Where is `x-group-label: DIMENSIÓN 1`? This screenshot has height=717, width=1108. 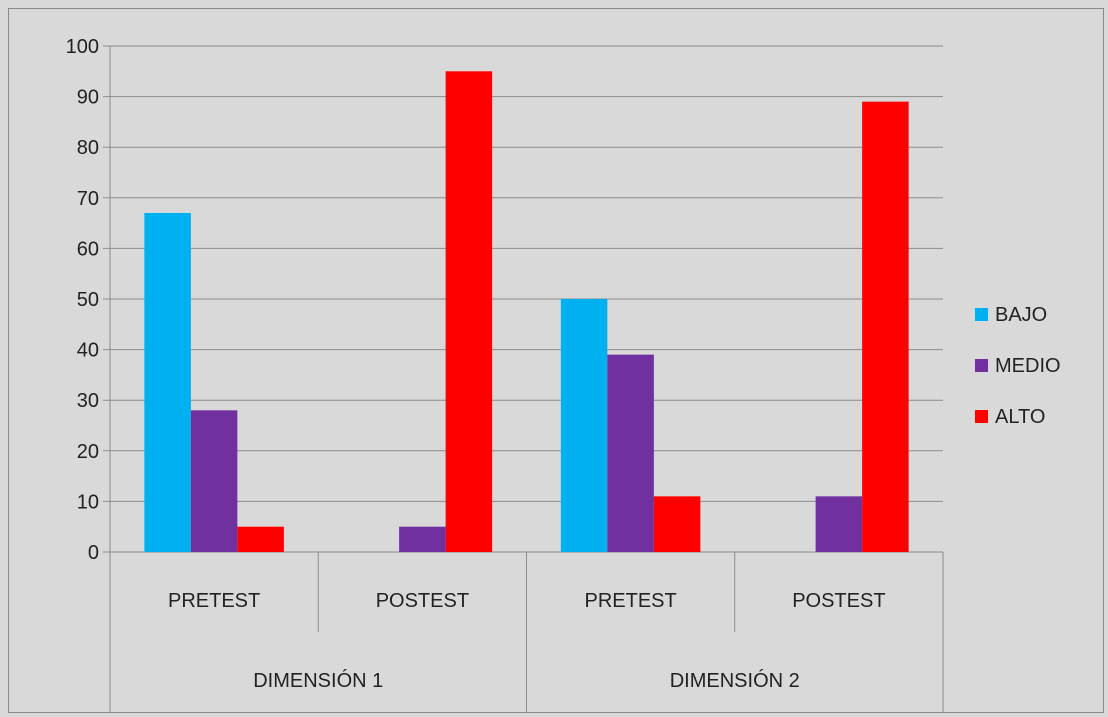 x-group-label: DIMENSIÓN 1 is located at coordinates (318, 680).